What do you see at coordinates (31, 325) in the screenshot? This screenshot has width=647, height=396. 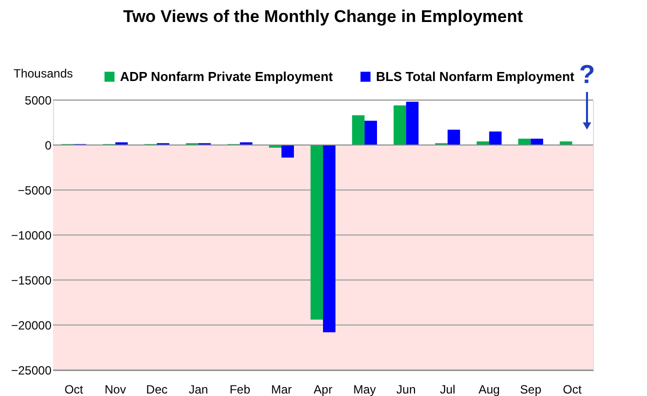 I see `y-tick-label: −20000` at bounding box center [31, 325].